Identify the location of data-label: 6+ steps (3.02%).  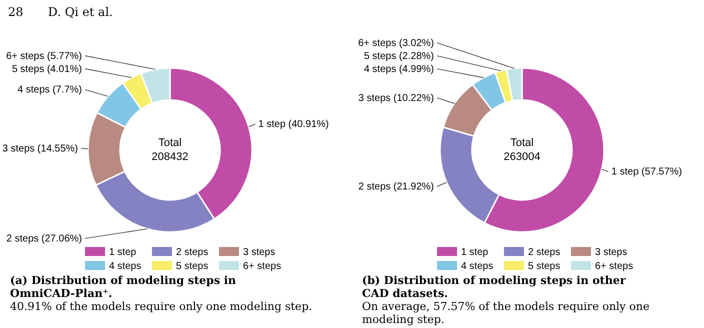
(396, 43).